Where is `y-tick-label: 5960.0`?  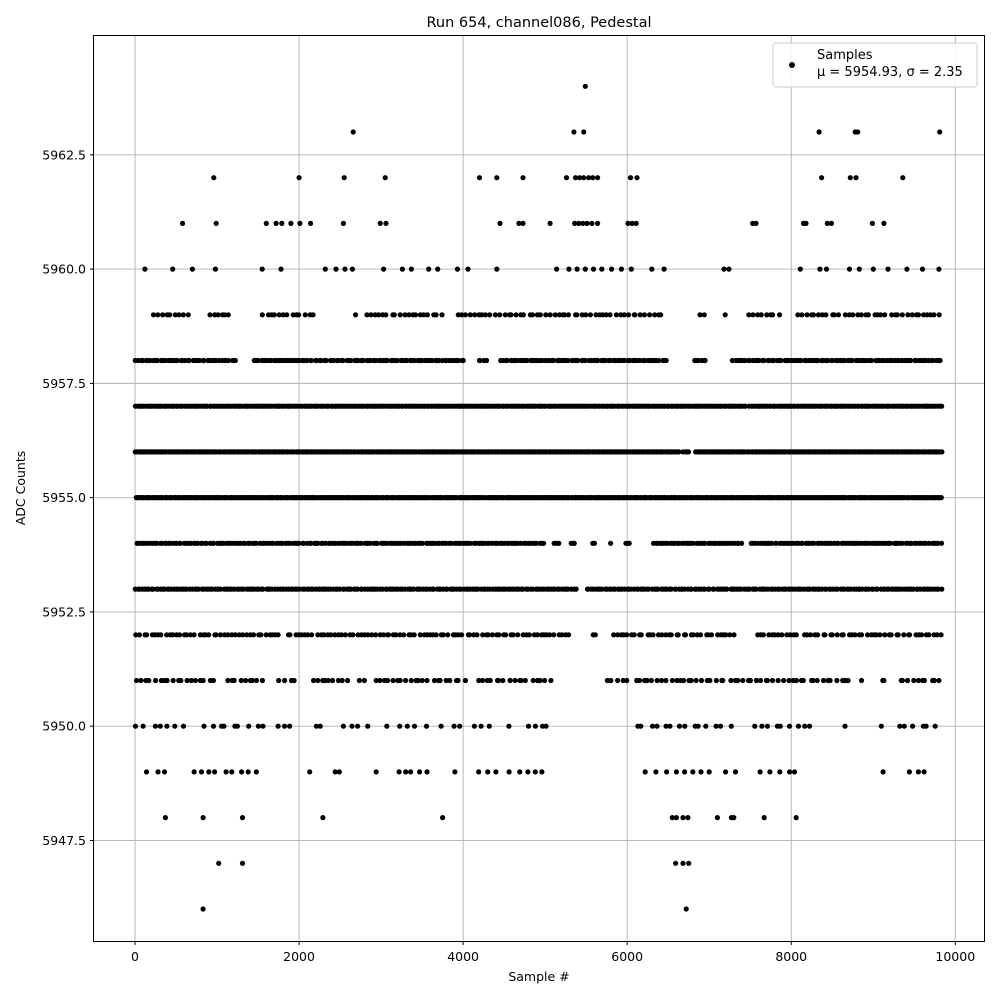 y-tick-label: 5960.0 is located at coordinates (64, 269).